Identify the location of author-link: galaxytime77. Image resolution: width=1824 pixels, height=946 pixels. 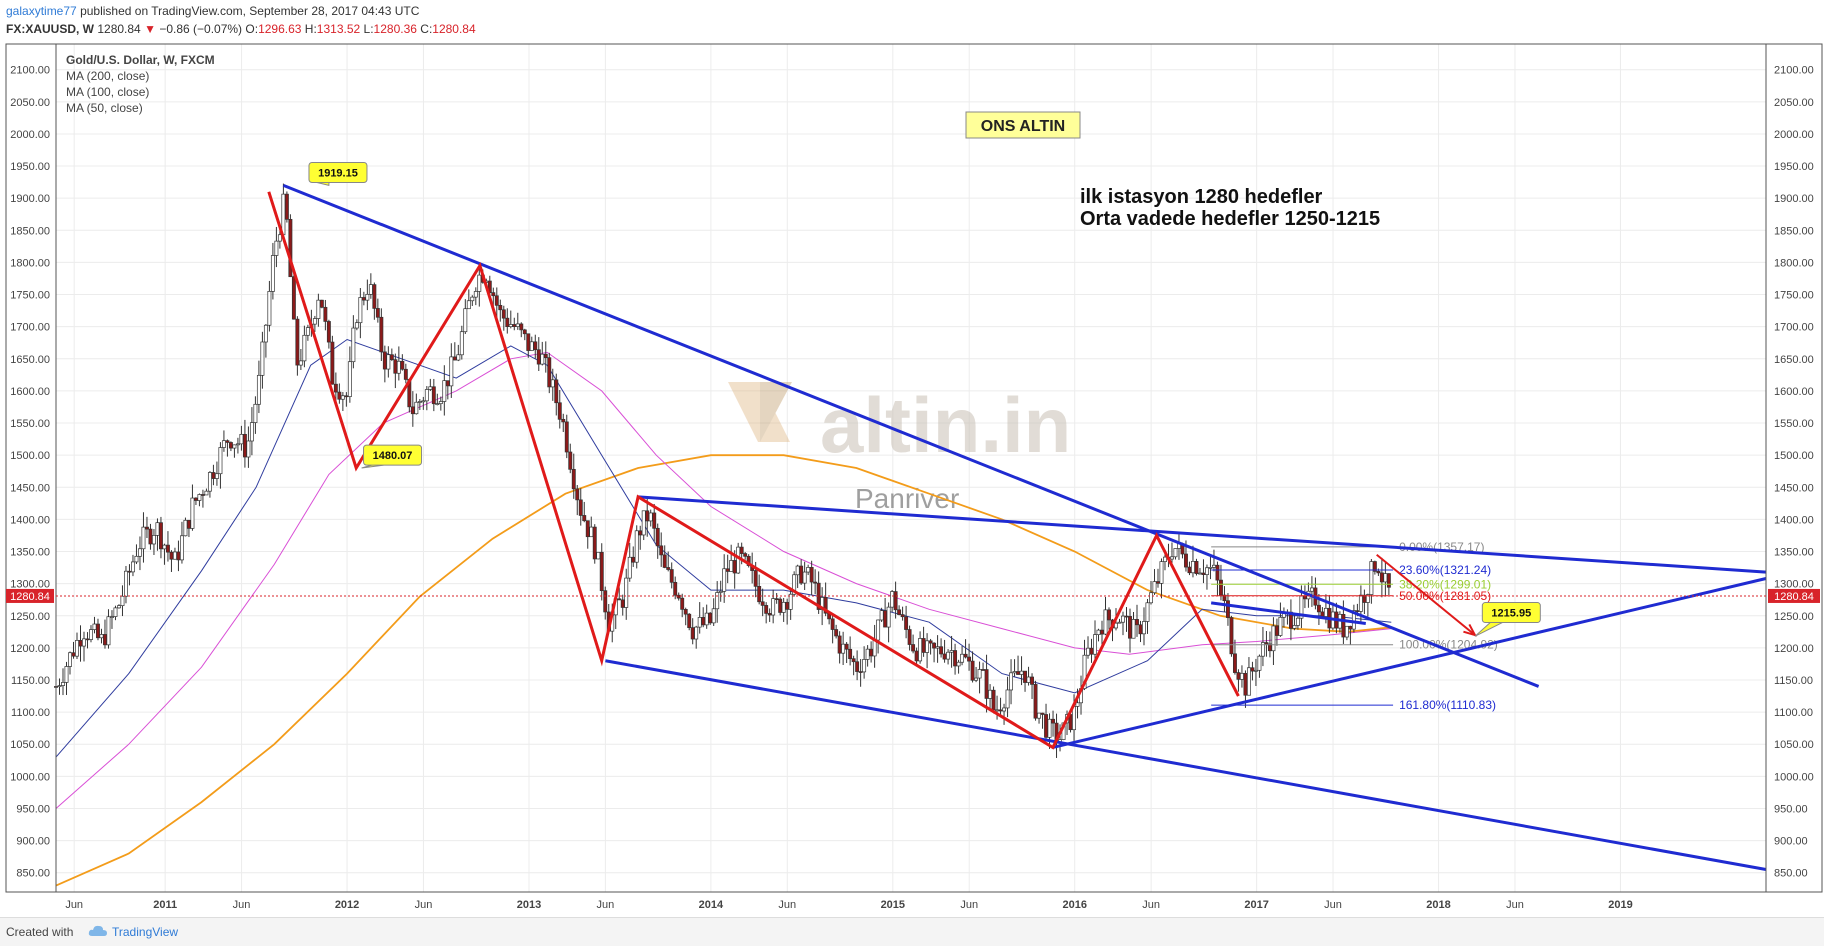
(41, 11).